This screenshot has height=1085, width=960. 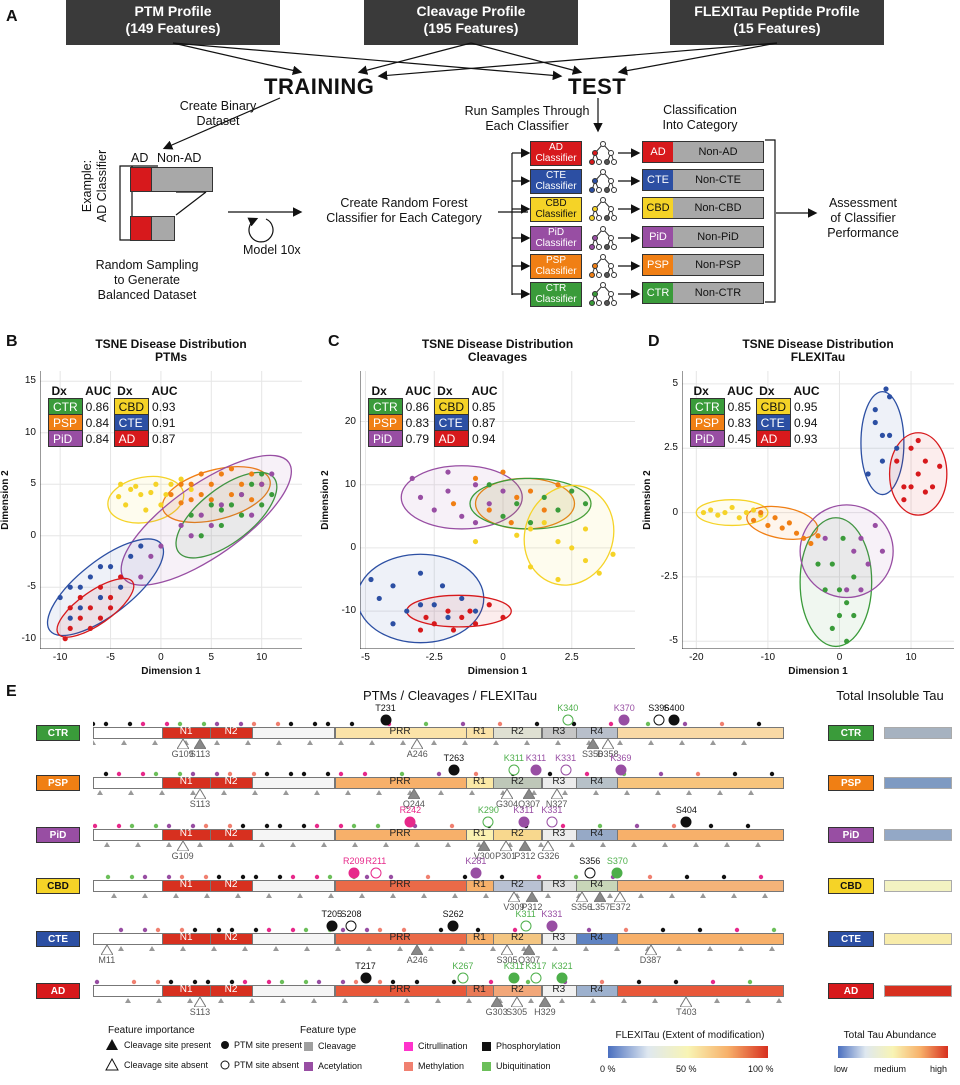 I want to click on panel-e-title: PTMs / Cleavages / FLEXITau, so click(x=450, y=695).